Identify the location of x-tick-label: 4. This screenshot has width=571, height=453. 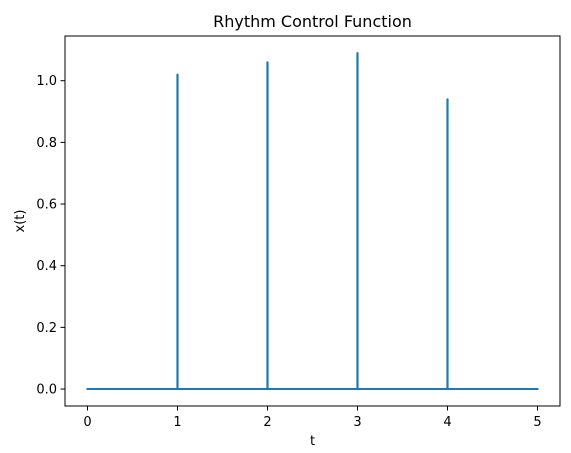
(447, 422).